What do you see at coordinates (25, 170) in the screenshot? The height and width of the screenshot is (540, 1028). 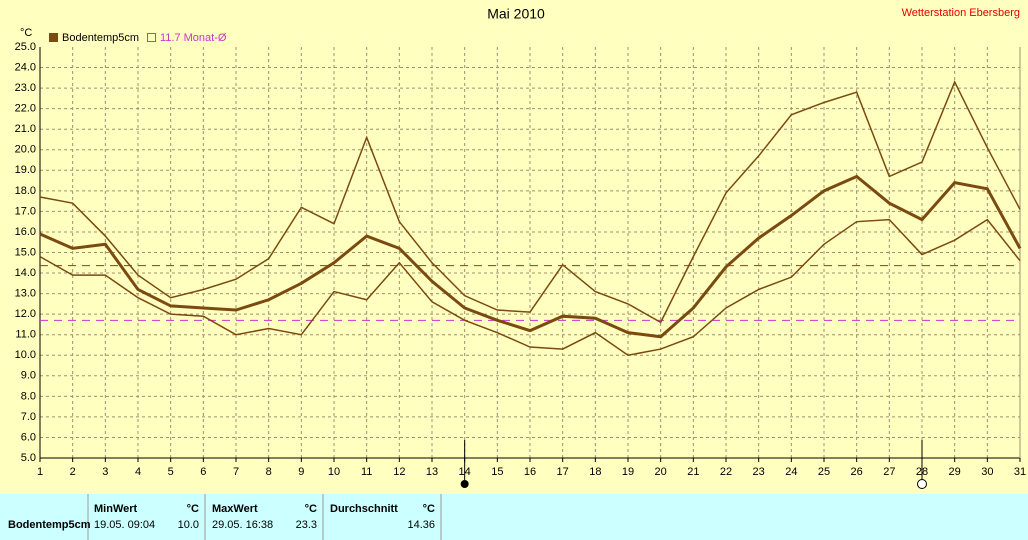 I see `y-tick-label: 19.0` at bounding box center [25, 170].